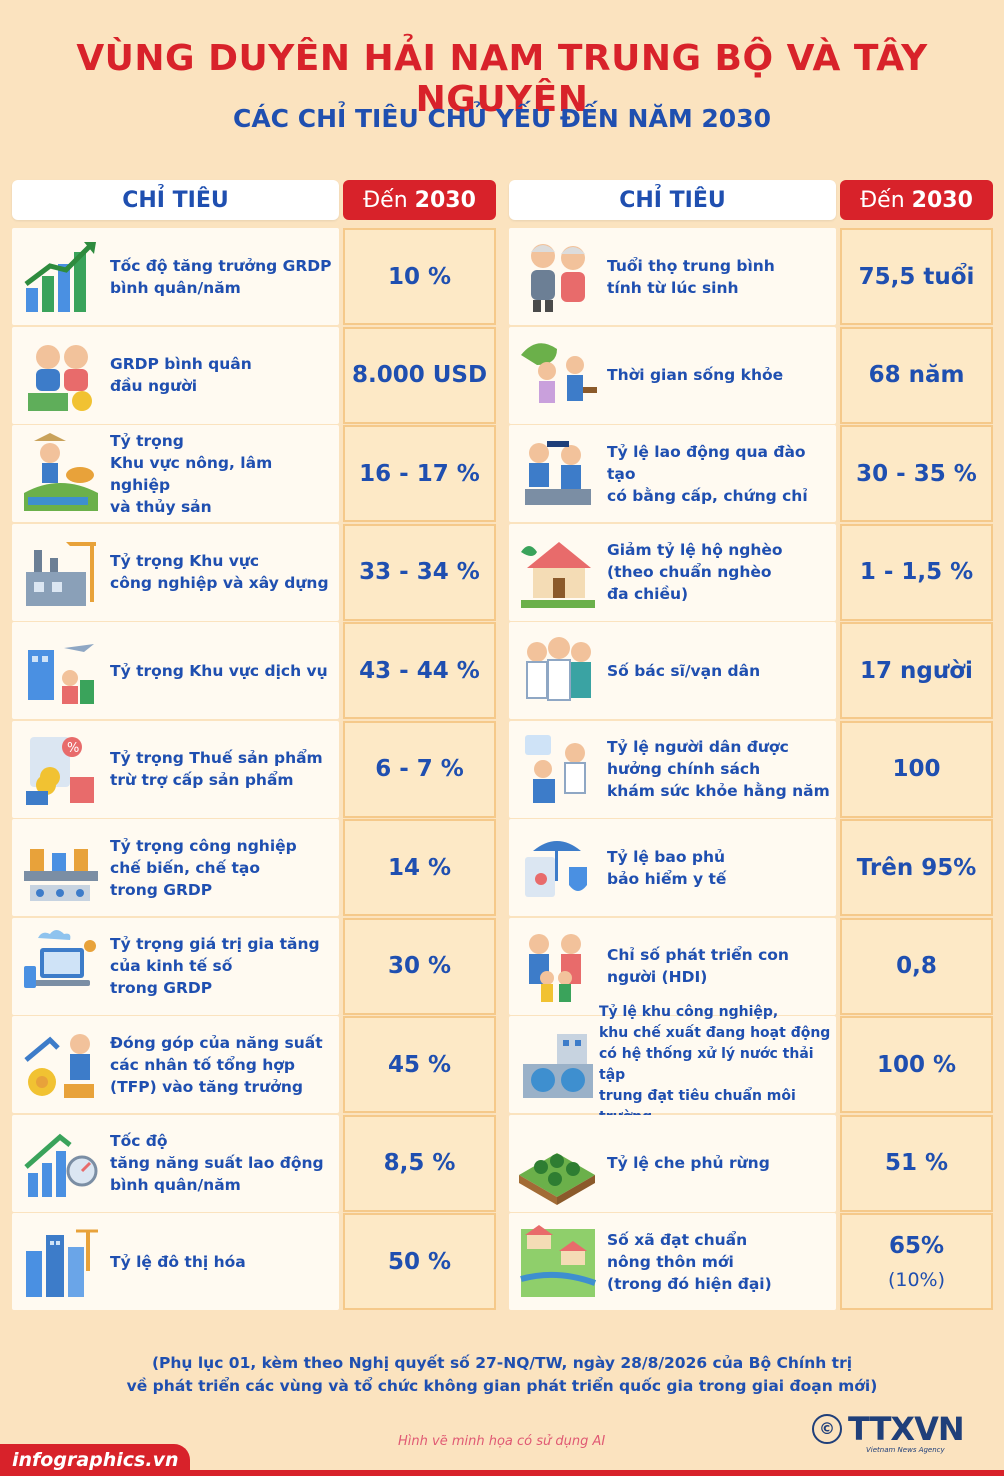 This screenshot has width=1004, height=1476. Describe the element at coordinates (695, 375) in the screenshot. I see `indicator-label: Thời gian sống khỏe` at that location.